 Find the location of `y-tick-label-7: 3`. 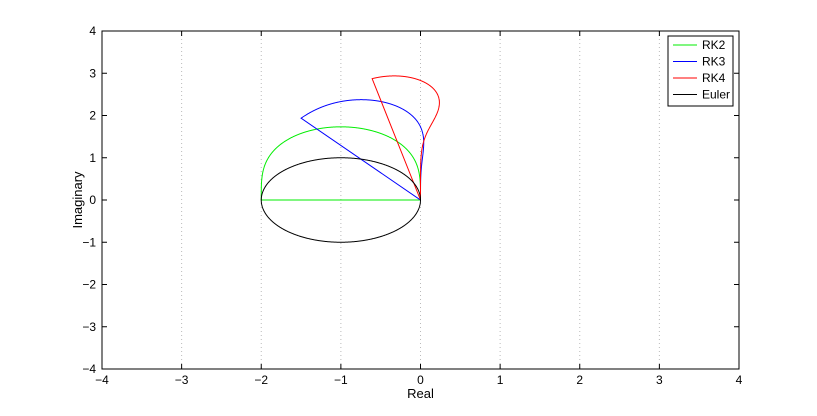

y-tick-label-7: 3 is located at coordinates (92, 73).